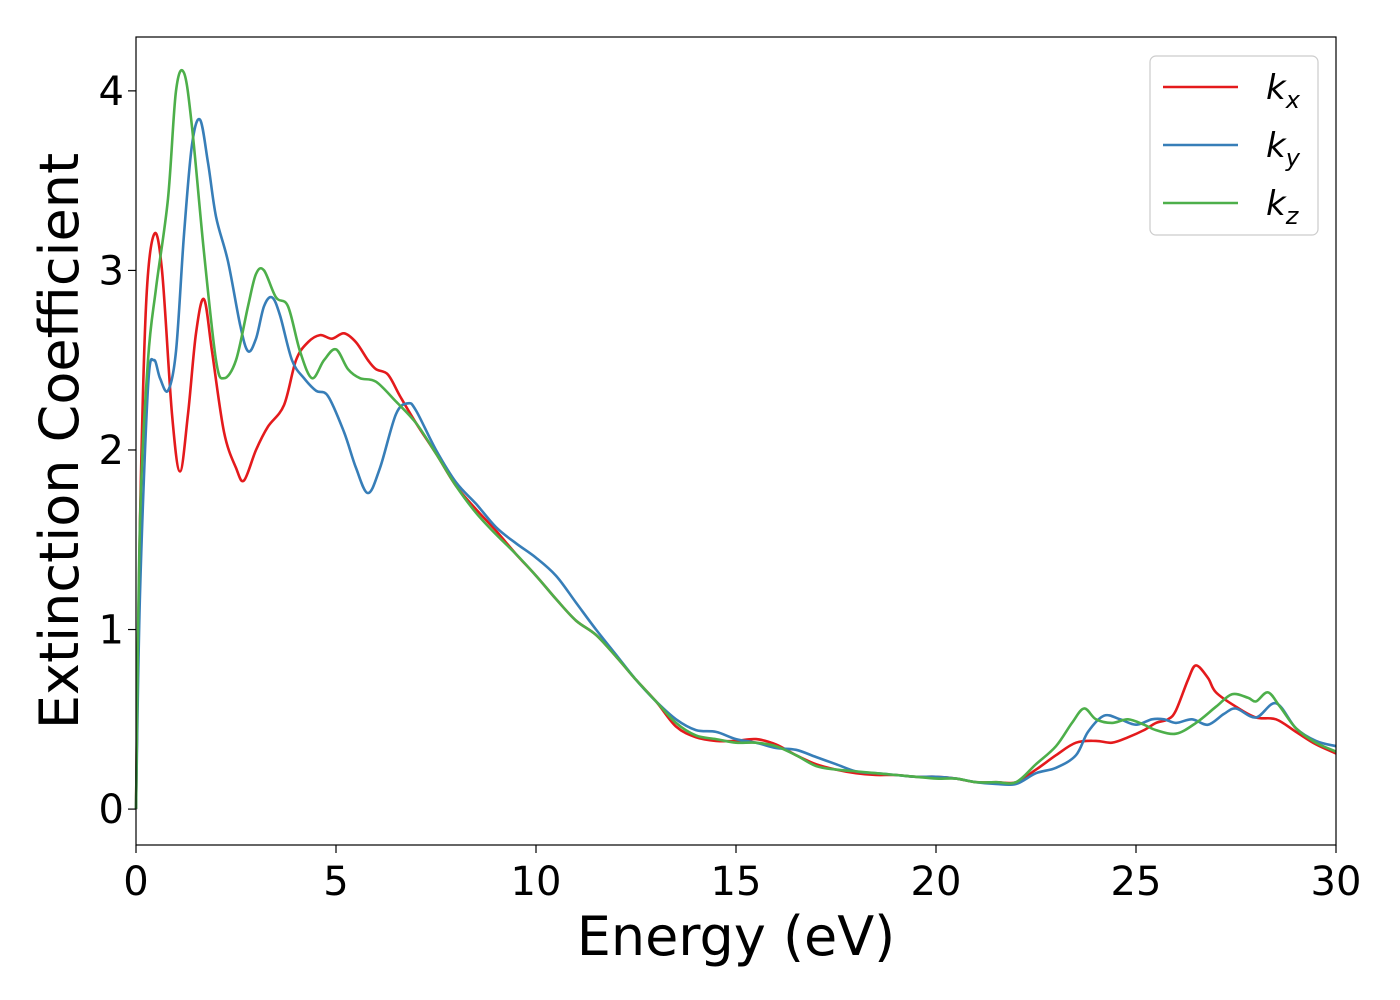 This screenshot has height=1000, width=1400. What do you see at coordinates (111, 271) in the screenshot?
I see `y-tick-label: 3` at bounding box center [111, 271].